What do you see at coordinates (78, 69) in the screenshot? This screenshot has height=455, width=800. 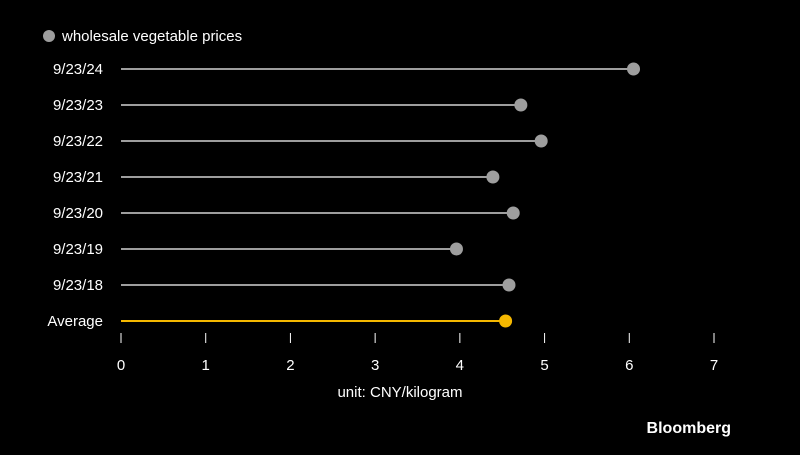 I see `category-label: 9/23/24` at bounding box center [78, 69].